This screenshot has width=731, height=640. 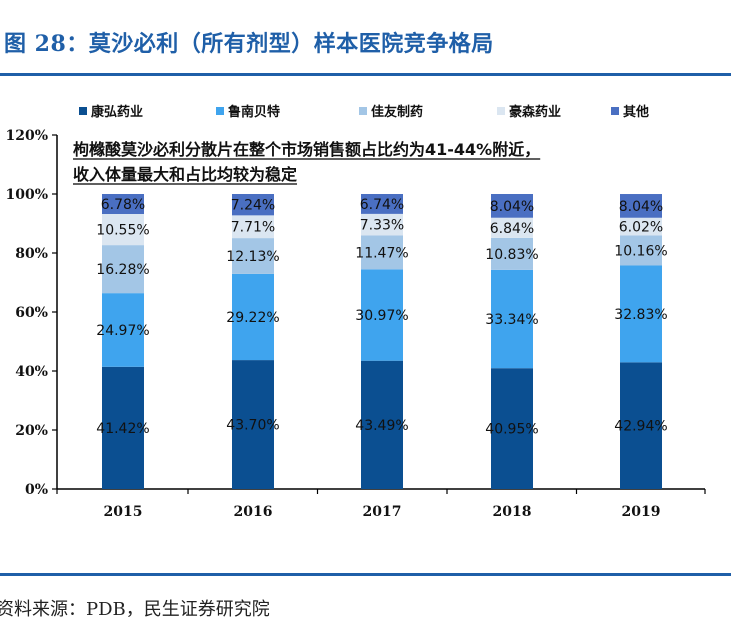 What do you see at coordinates (535, 112) in the screenshot?
I see `legend-label: 豪森药业` at bounding box center [535, 112].